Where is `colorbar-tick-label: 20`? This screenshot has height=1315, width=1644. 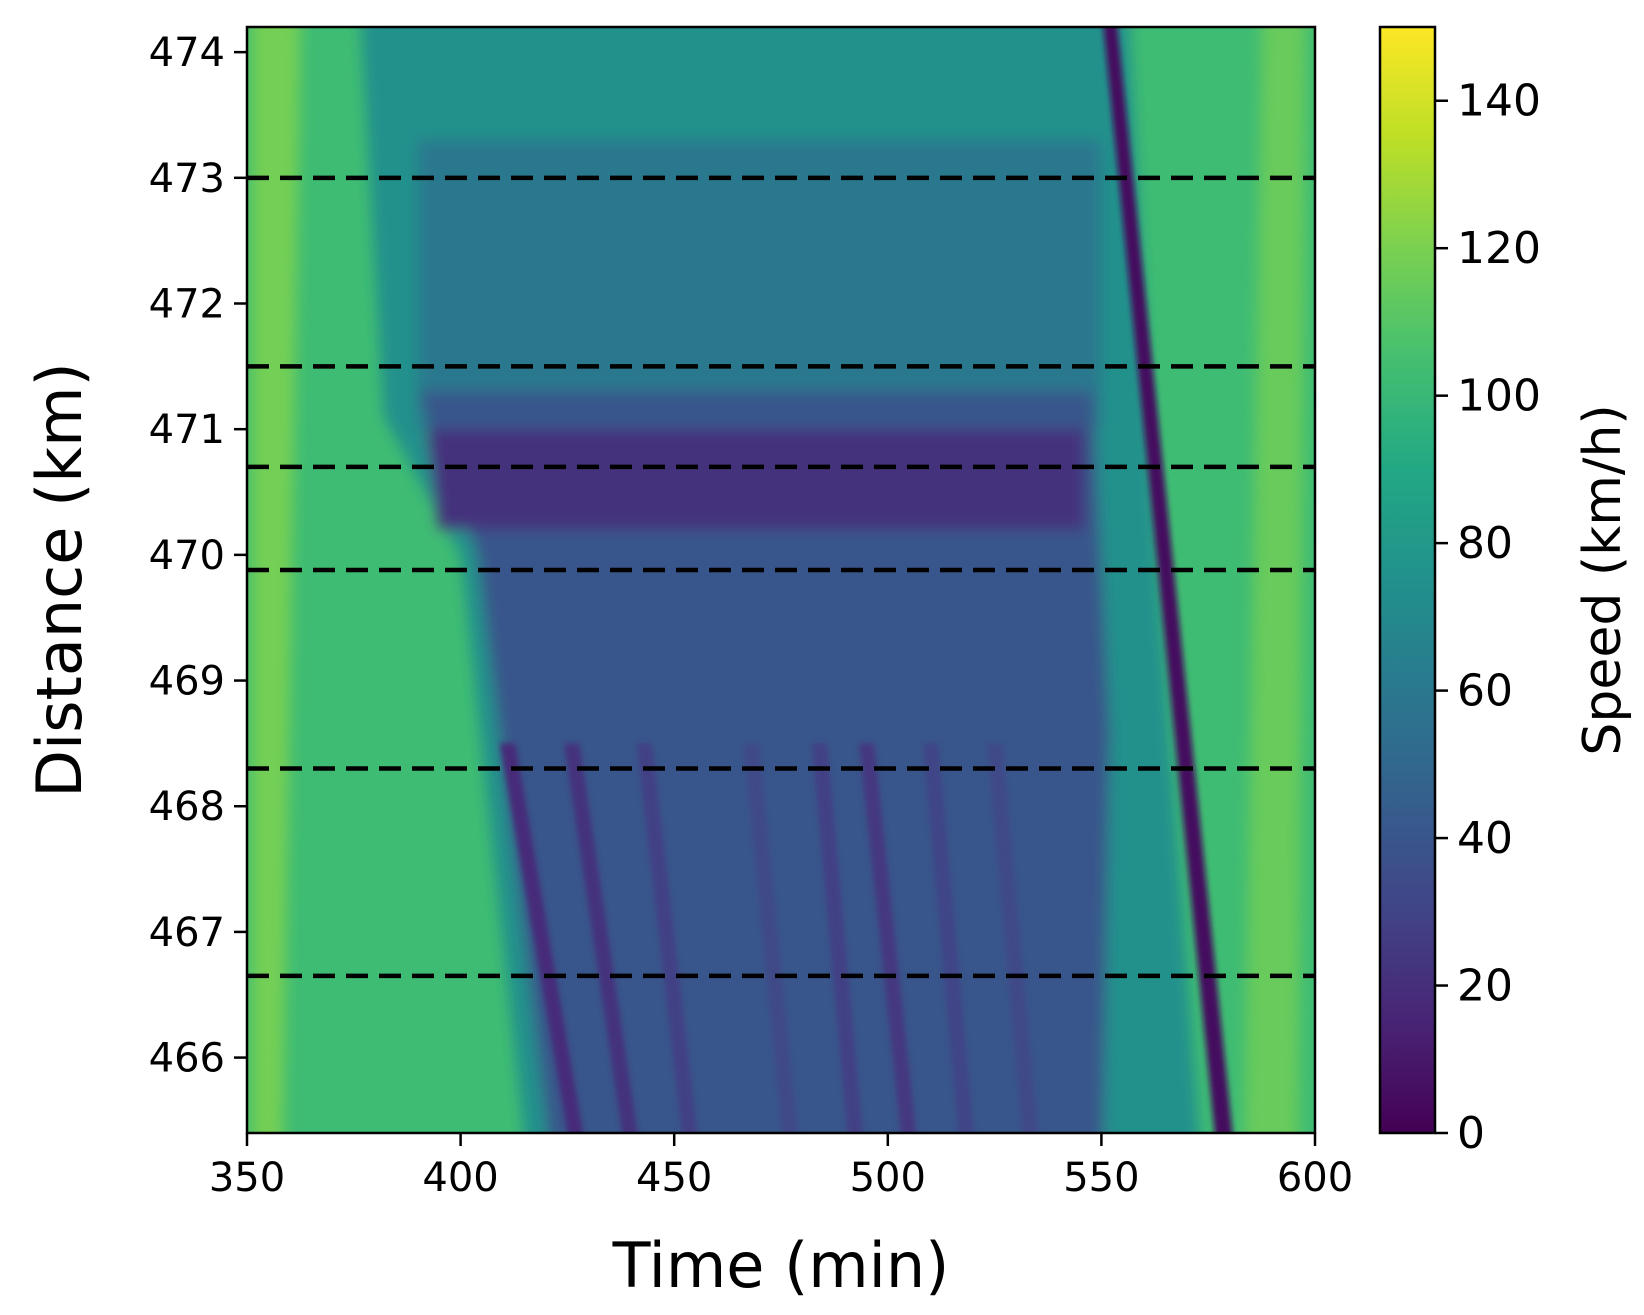
colorbar-tick-label: 20 is located at coordinates (1485, 986).